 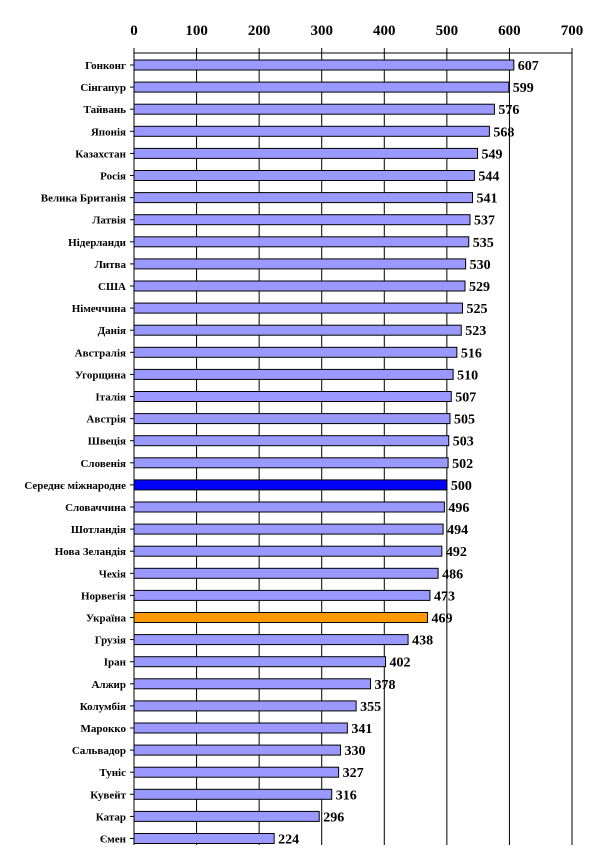 I want to click on category-label: Кувейт, so click(x=108, y=795).